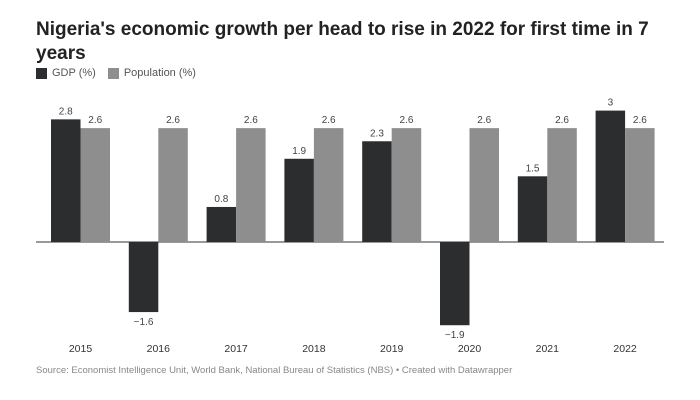 Image resolution: width=700 pixels, height=400 pixels. Describe the element at coordinates (548, 349) in the screenshot. I see `x-tick-label: 2021` at that location.